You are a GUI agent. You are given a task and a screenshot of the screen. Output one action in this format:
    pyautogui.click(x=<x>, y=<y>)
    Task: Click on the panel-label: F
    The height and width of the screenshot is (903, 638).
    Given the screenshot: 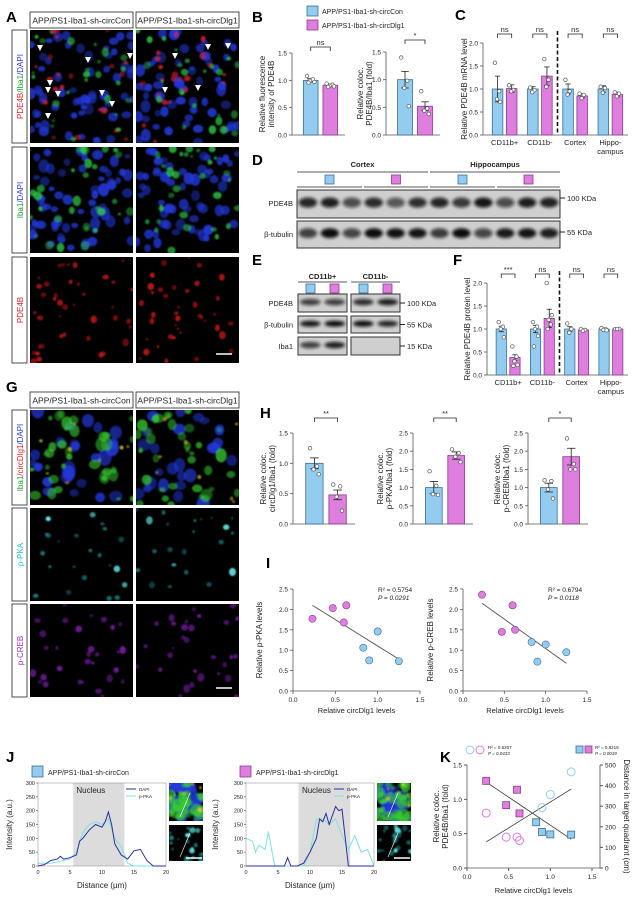 What is the action you would take?
    pyautogui.click(x=457, y=260)
    